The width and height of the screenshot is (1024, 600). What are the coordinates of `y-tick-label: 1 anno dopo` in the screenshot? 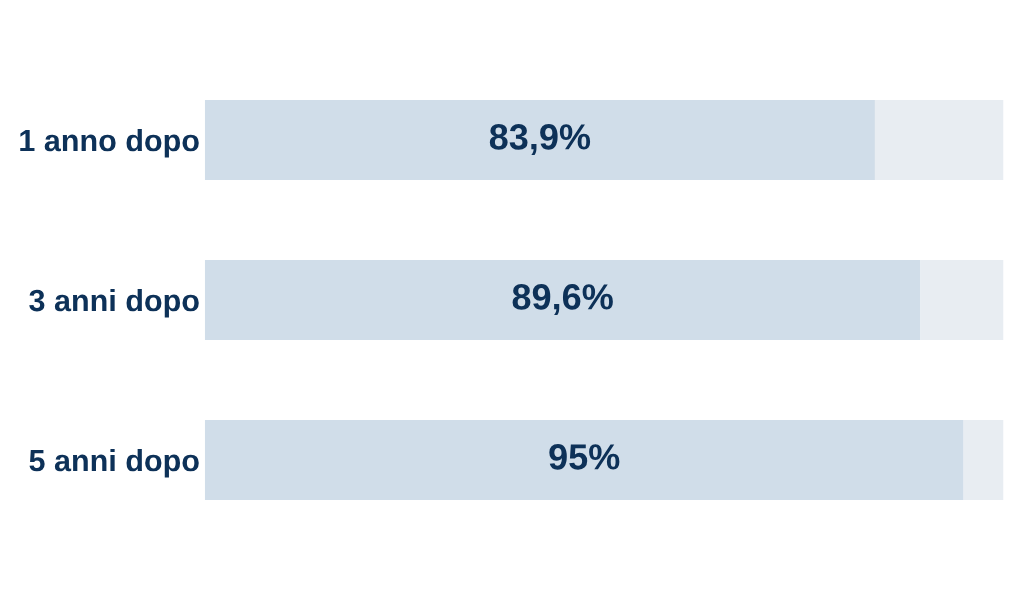 It's located at (109, 143).